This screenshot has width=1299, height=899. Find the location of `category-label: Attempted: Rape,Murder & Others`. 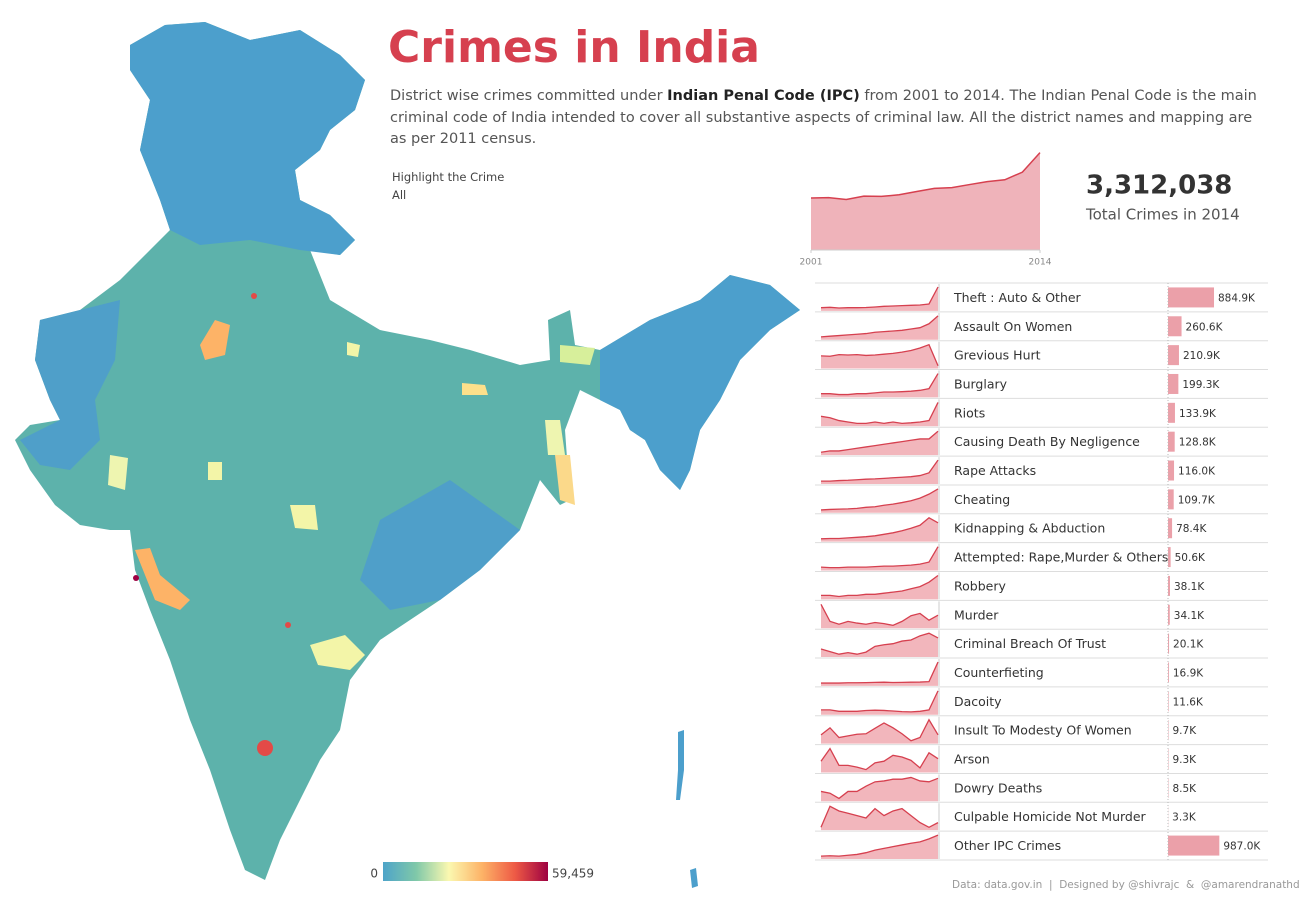

category-label: Attempted: Rape,Murder & Others is located at coordinates (1061, 557).